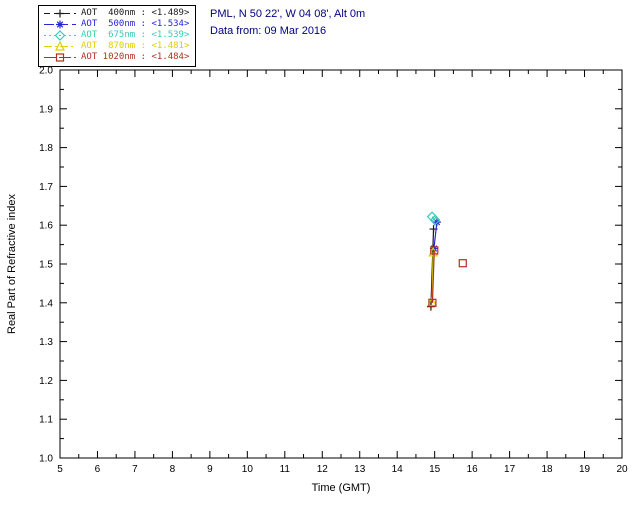 The width and height of the screenshot is (640, 512). I want to click on legend-item-aot-500nm: AOT 500nm : <1.534>, so click(116, 24).